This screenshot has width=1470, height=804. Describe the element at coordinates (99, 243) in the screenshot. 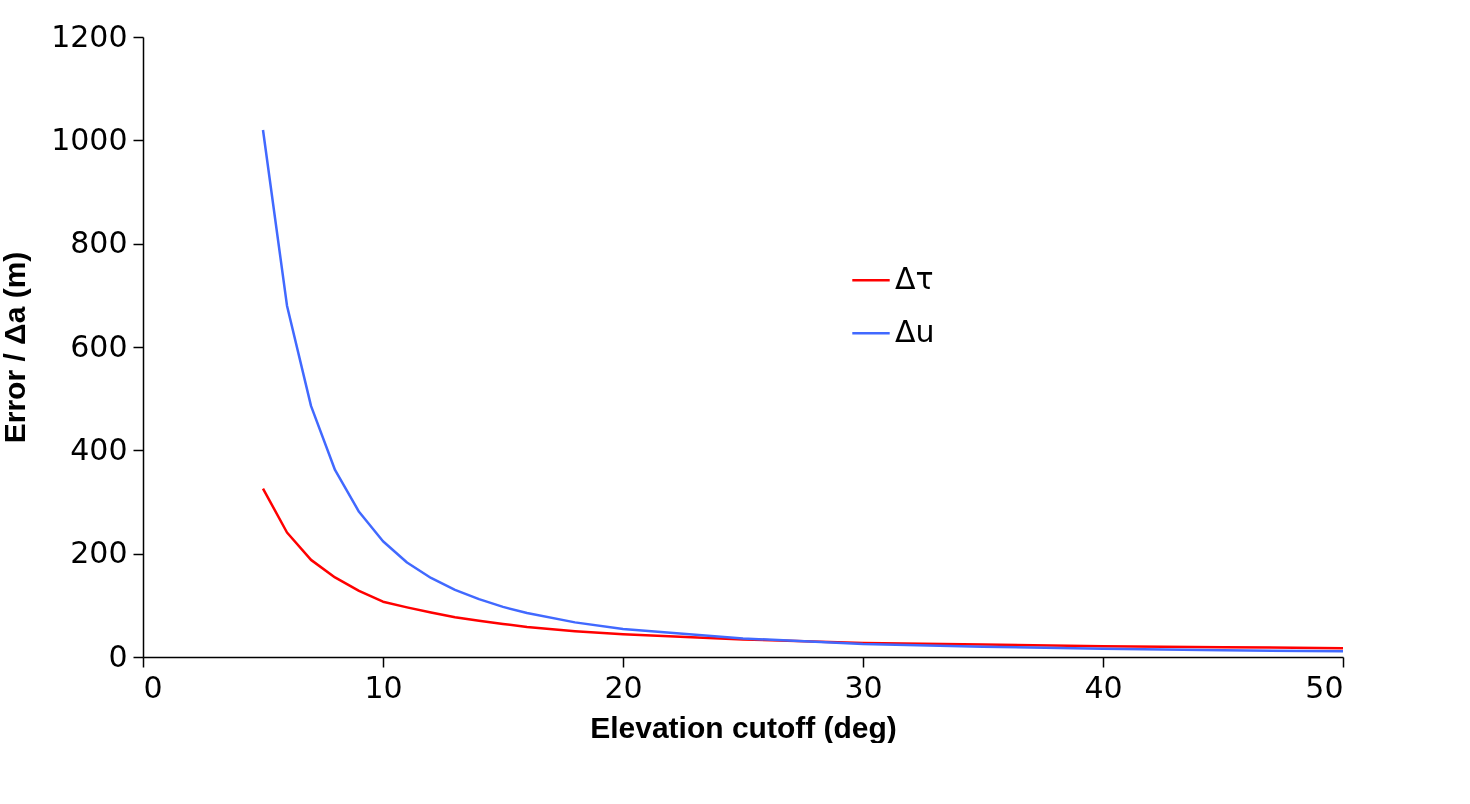

I see `y-tick-label: 800` at that location.